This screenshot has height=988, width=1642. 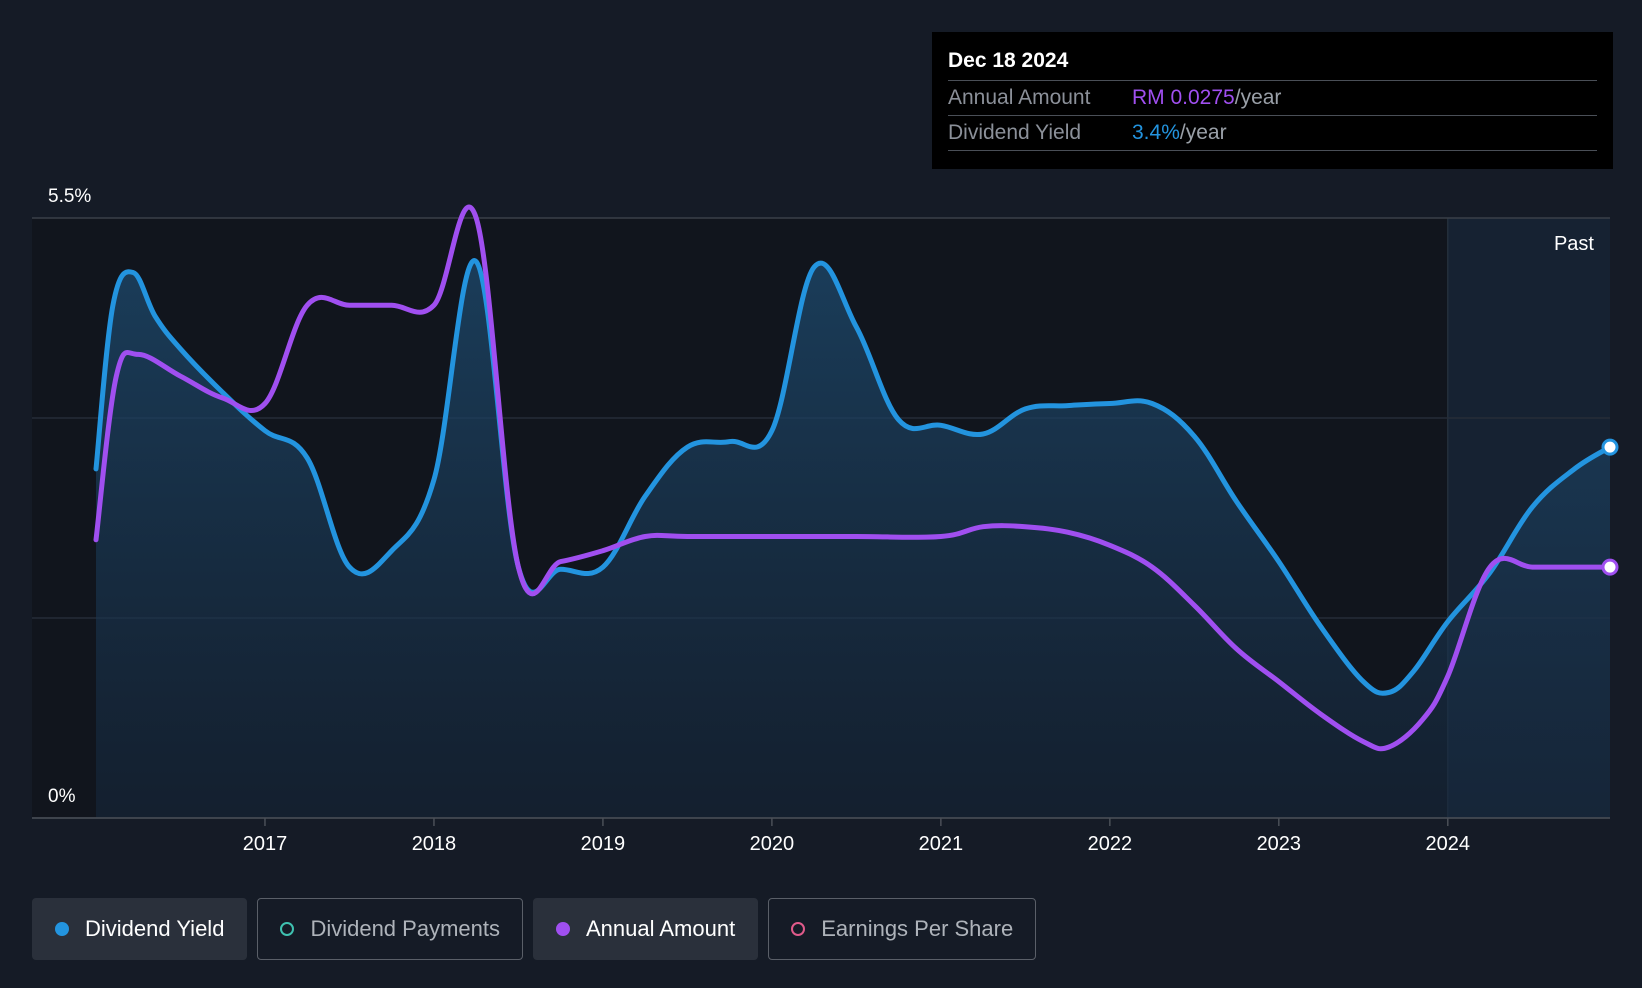 What do you see at coordinates (155, 928) in the screenshot?
I see `legend-label: Dividend Yield` at bounding box center [155, 928].